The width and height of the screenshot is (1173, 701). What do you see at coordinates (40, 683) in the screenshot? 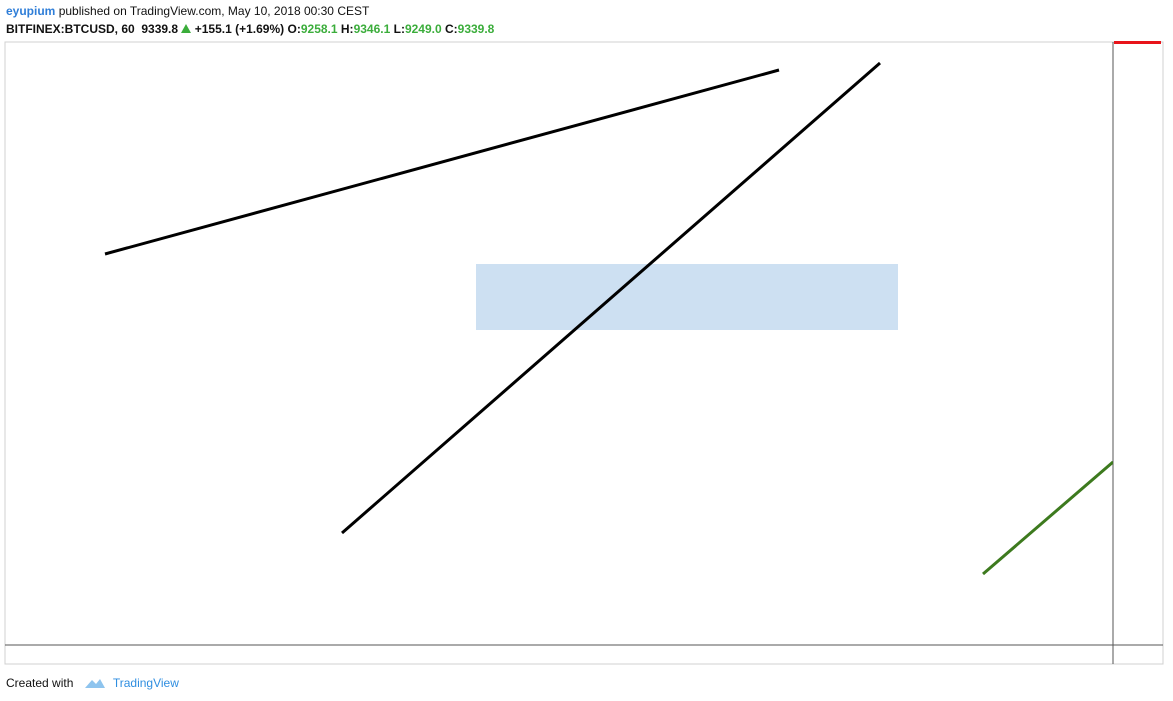
I see `created-with: Created with` at bounding box center [40, 683].